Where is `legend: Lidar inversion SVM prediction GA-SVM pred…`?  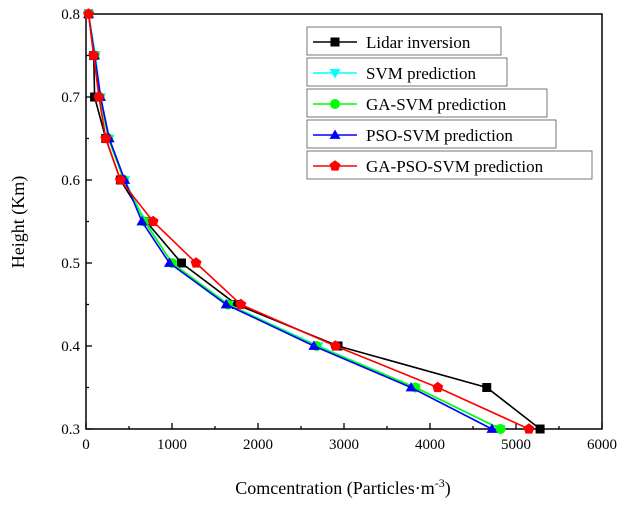 legend: Lidar inversion SVM prediction GA-SVM pred… is located at coordinates (449, 103).